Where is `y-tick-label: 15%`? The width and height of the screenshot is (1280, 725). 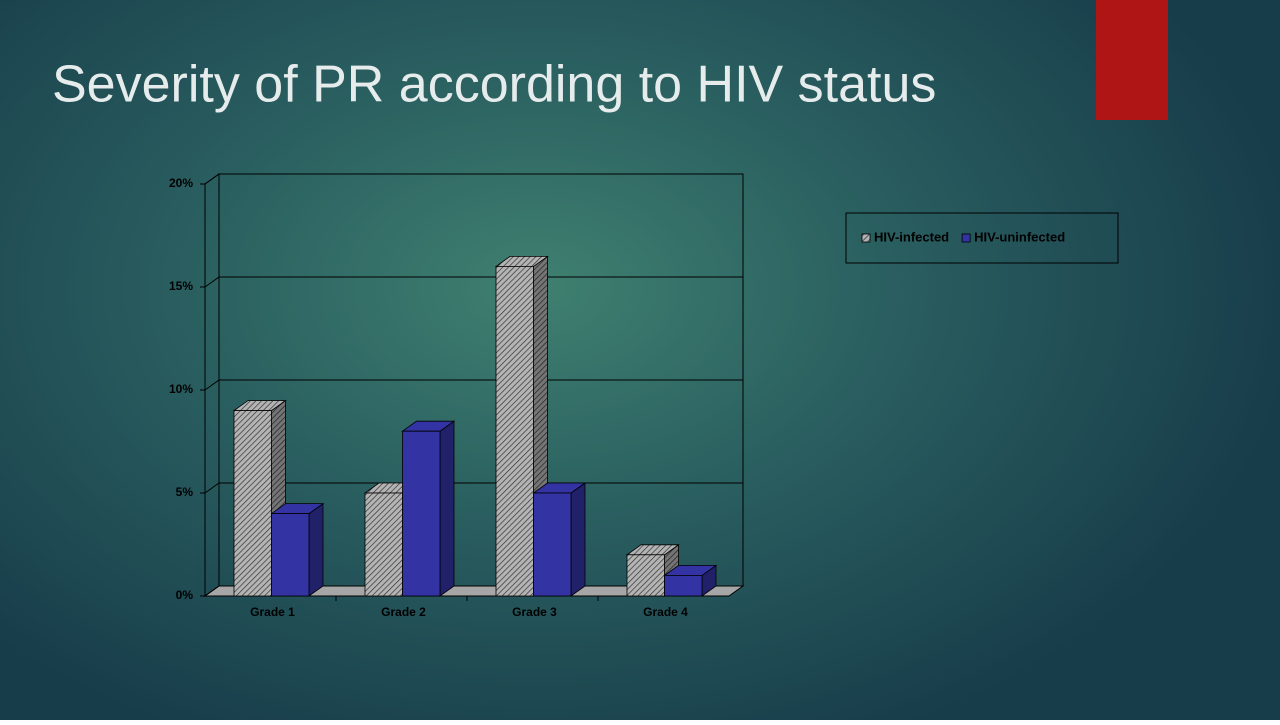 y-tick-label: 15% is located at coordinates (181, 286).